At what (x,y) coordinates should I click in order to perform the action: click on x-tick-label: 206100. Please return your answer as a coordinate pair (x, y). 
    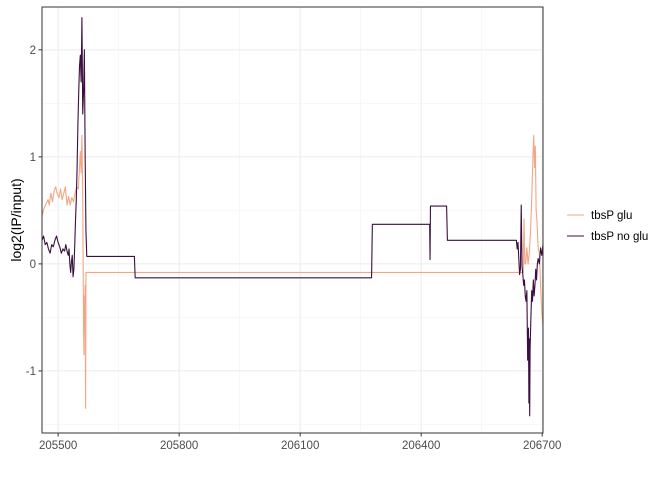
    Looking at the image, I should click on (300, 446).